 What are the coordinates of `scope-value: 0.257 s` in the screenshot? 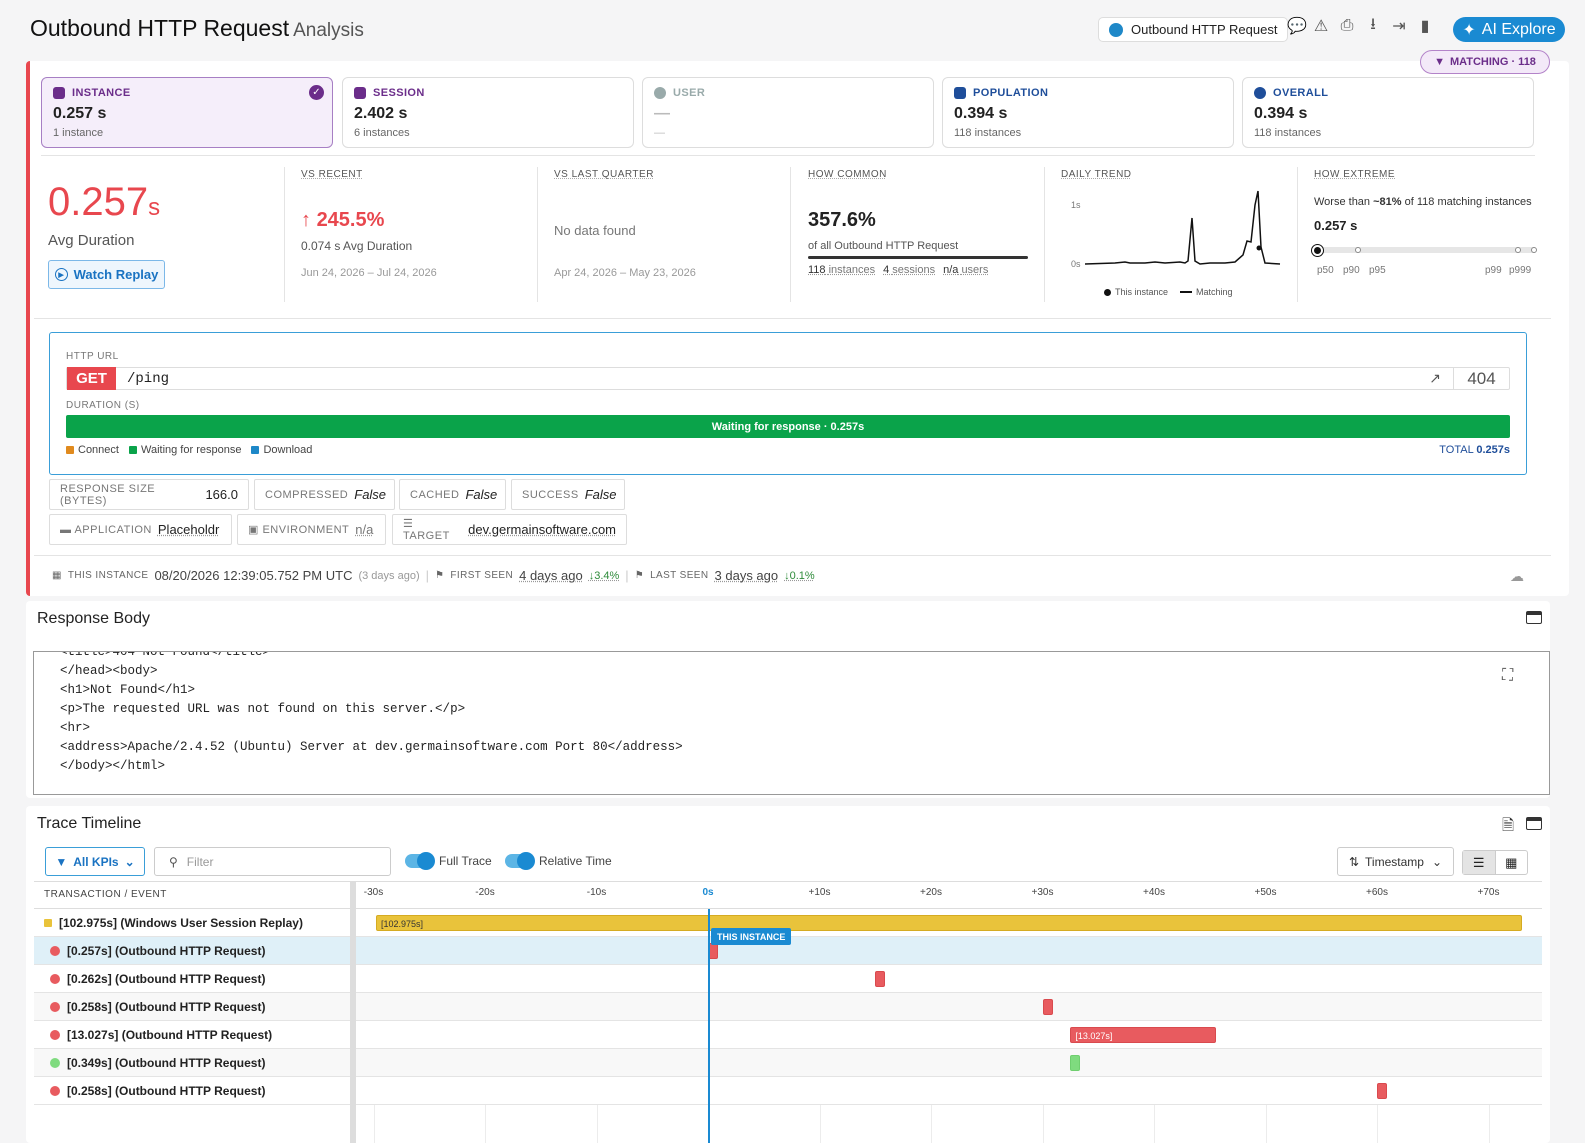 It's located at (80, 113).